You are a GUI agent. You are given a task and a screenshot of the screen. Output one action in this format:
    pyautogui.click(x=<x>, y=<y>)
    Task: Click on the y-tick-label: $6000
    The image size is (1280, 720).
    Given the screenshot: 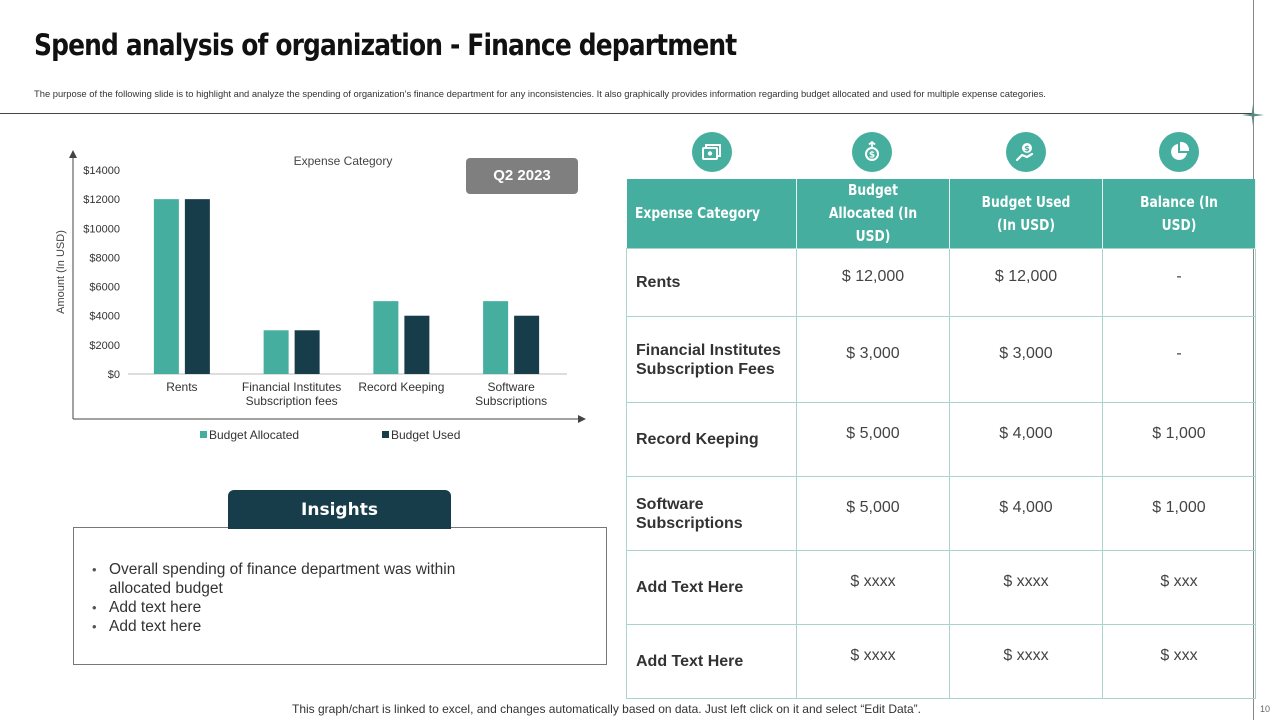 What is the action you would take?
    pyautogui.click(x=104, y=288)
    